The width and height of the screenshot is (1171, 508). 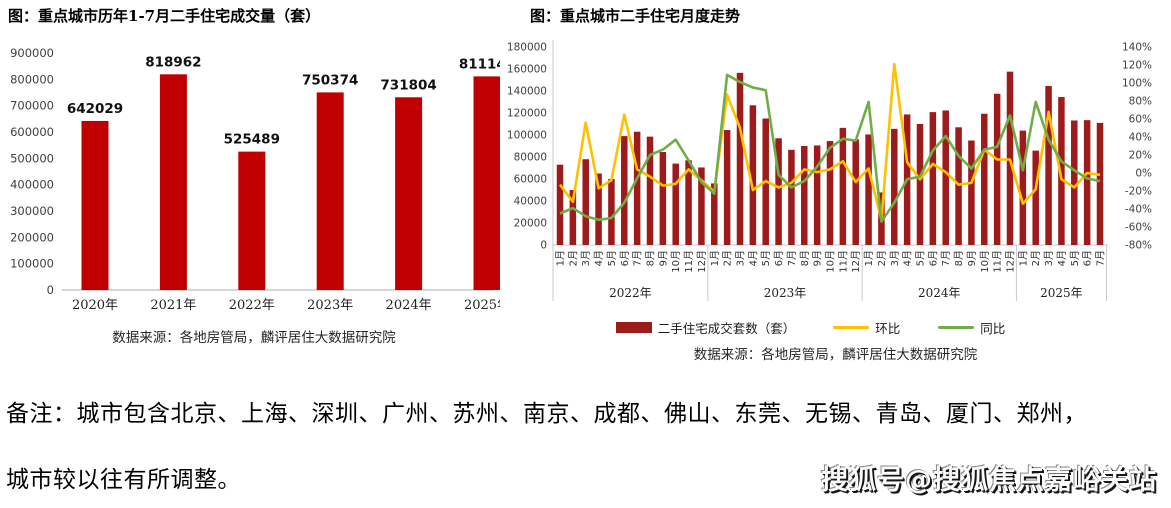 I want to click on right-axis-tick-label: -80%, so click(x=1138, y=246).